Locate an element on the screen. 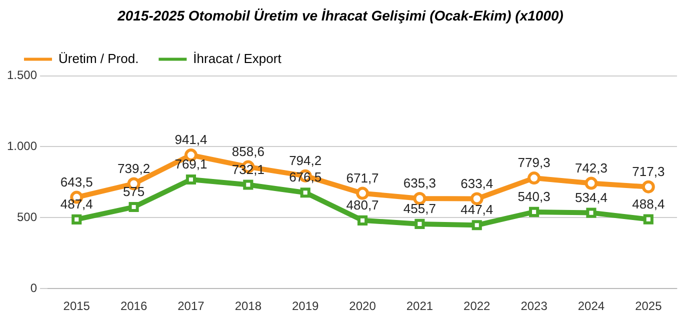 The width and height of the screenshot is (689, 321). data-label: 739,2 is located at coordinates (134, 168).